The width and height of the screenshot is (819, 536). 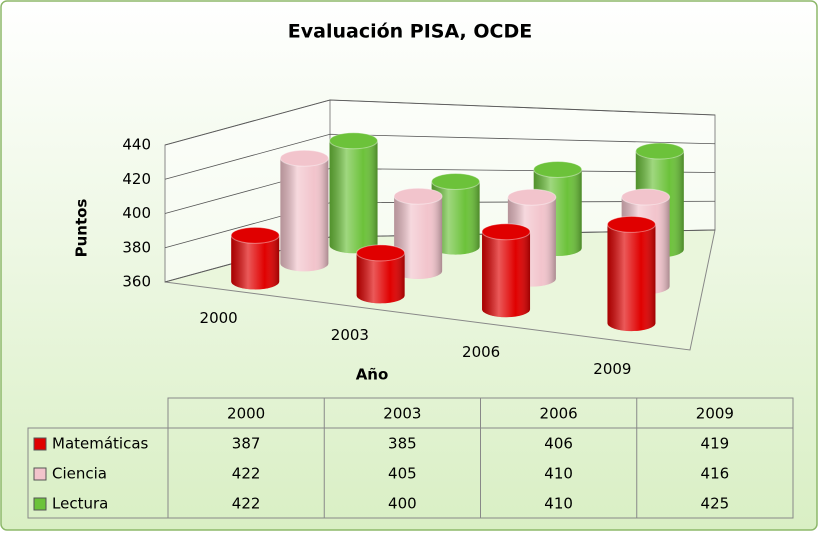 I want to click on table-header: 2003, so click(x=402, y=414).